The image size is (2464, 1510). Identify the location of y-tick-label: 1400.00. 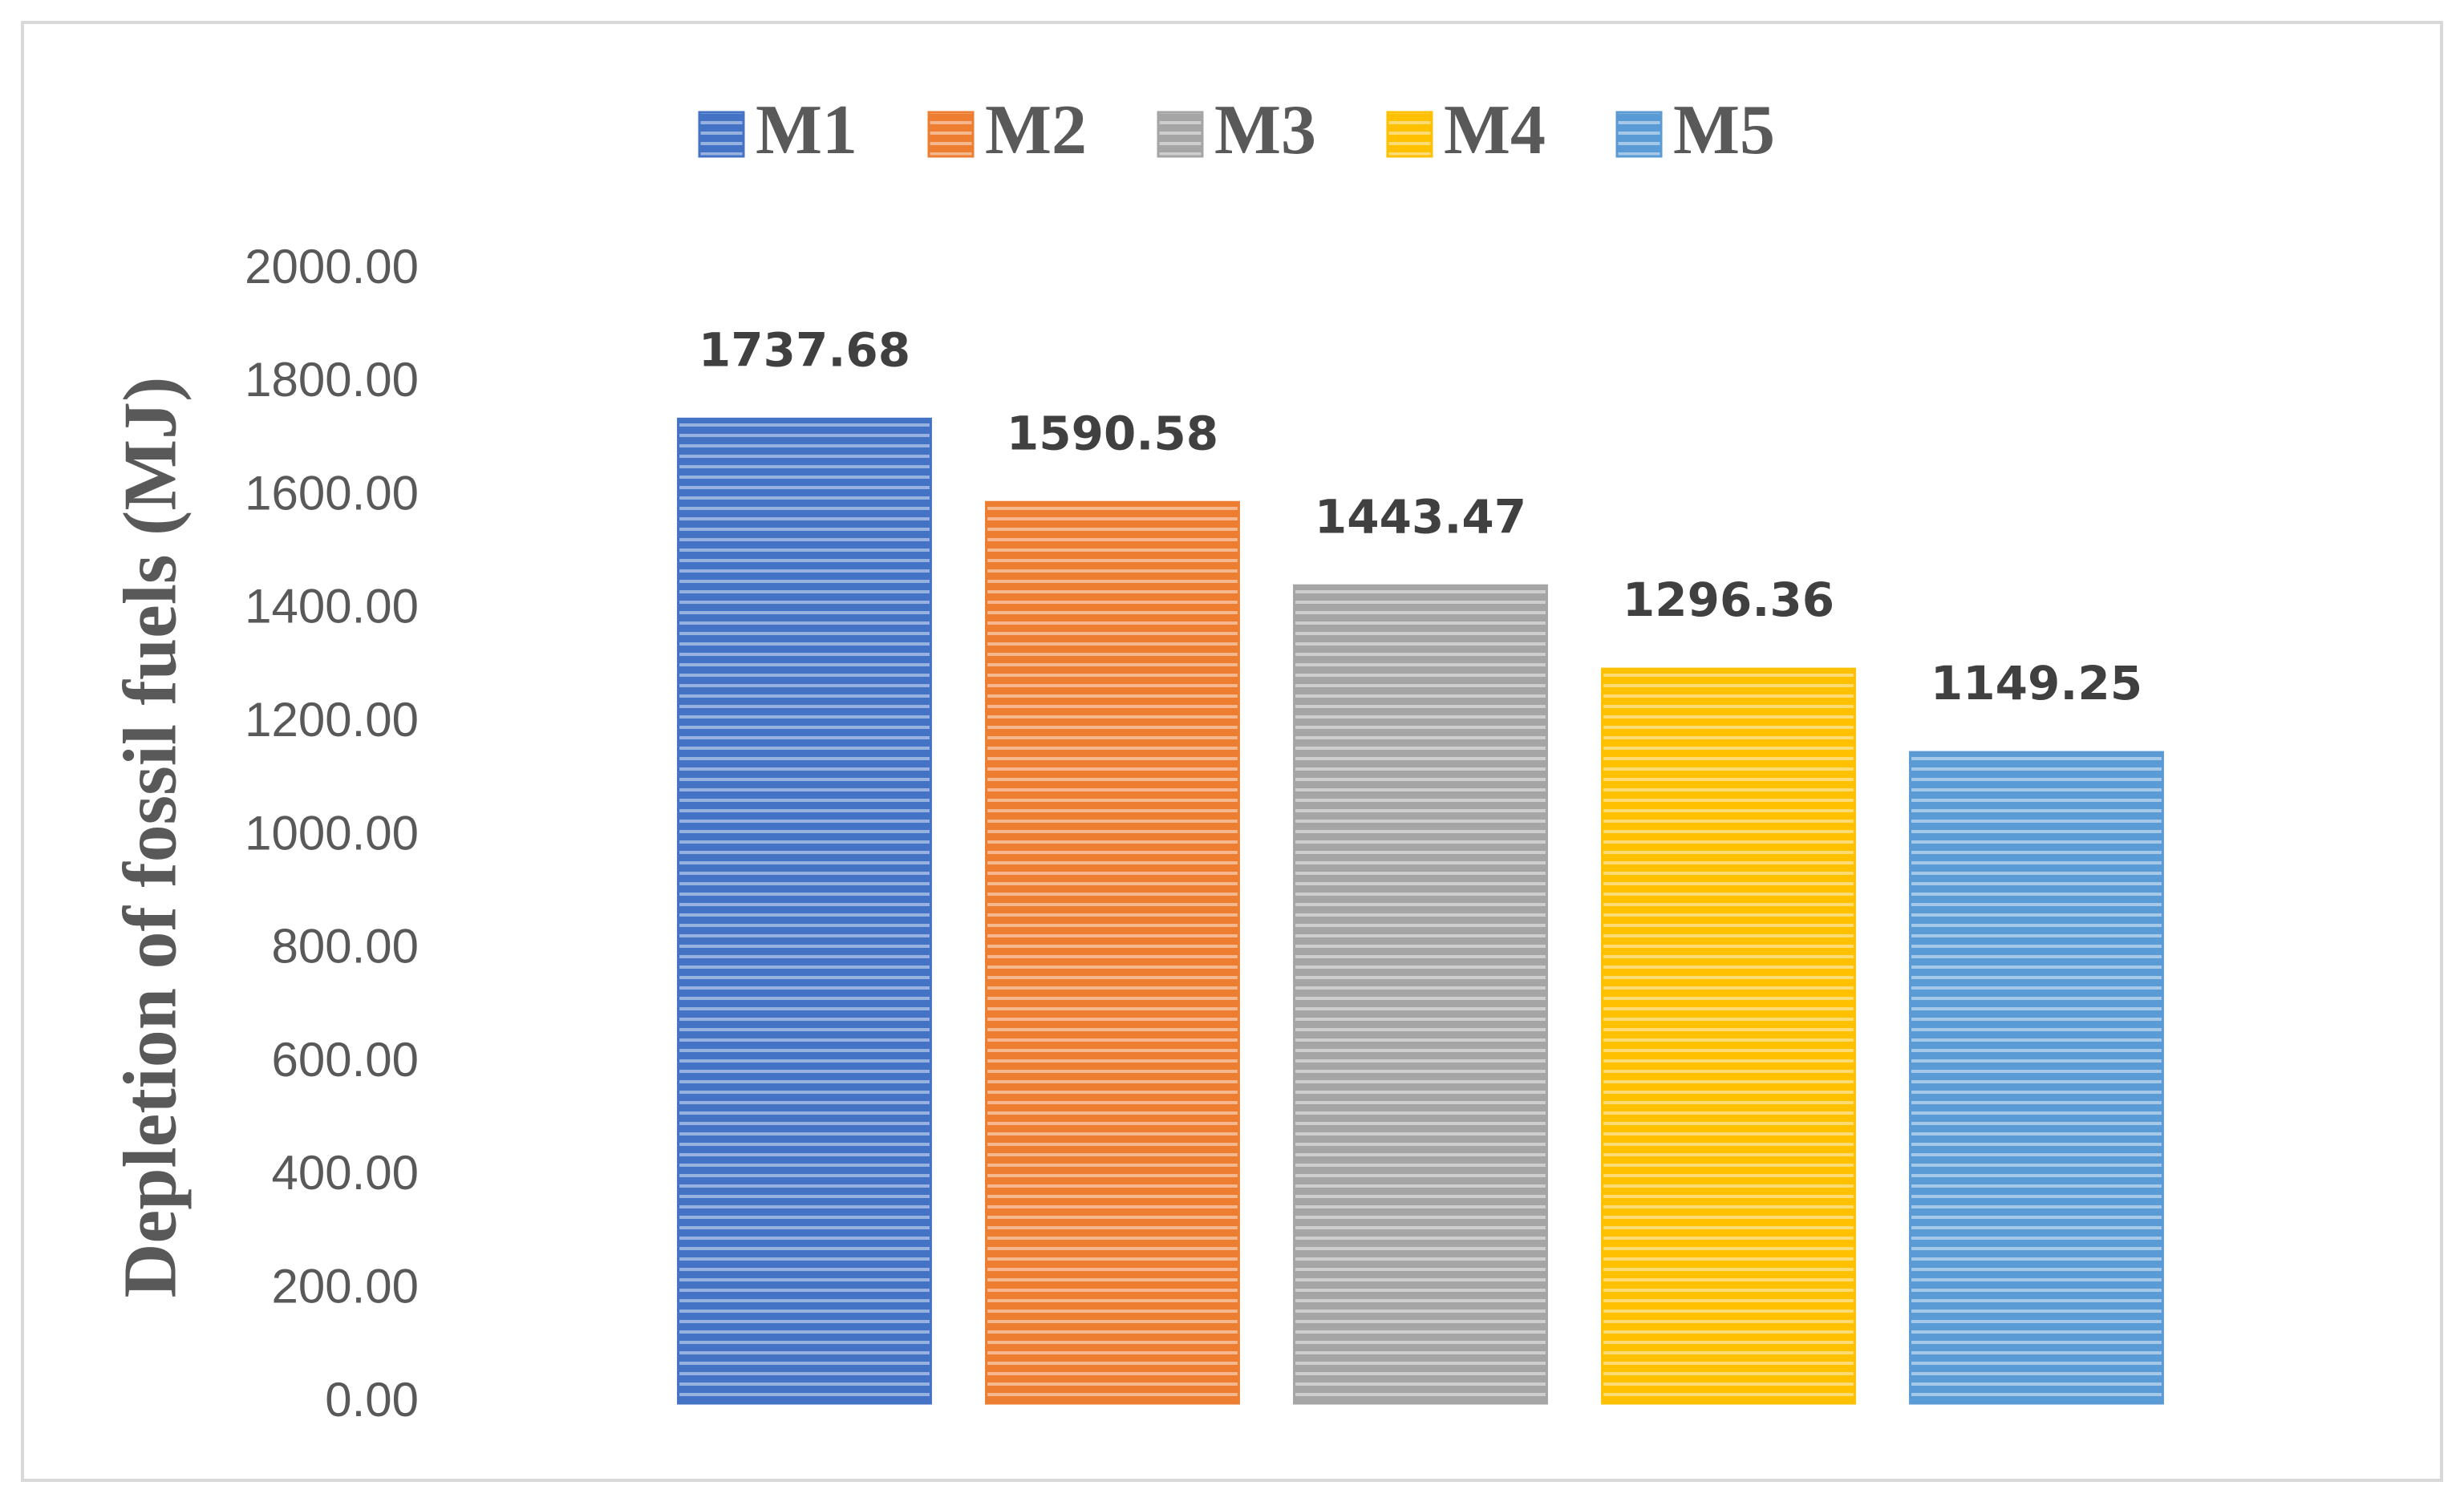
(332, 607).